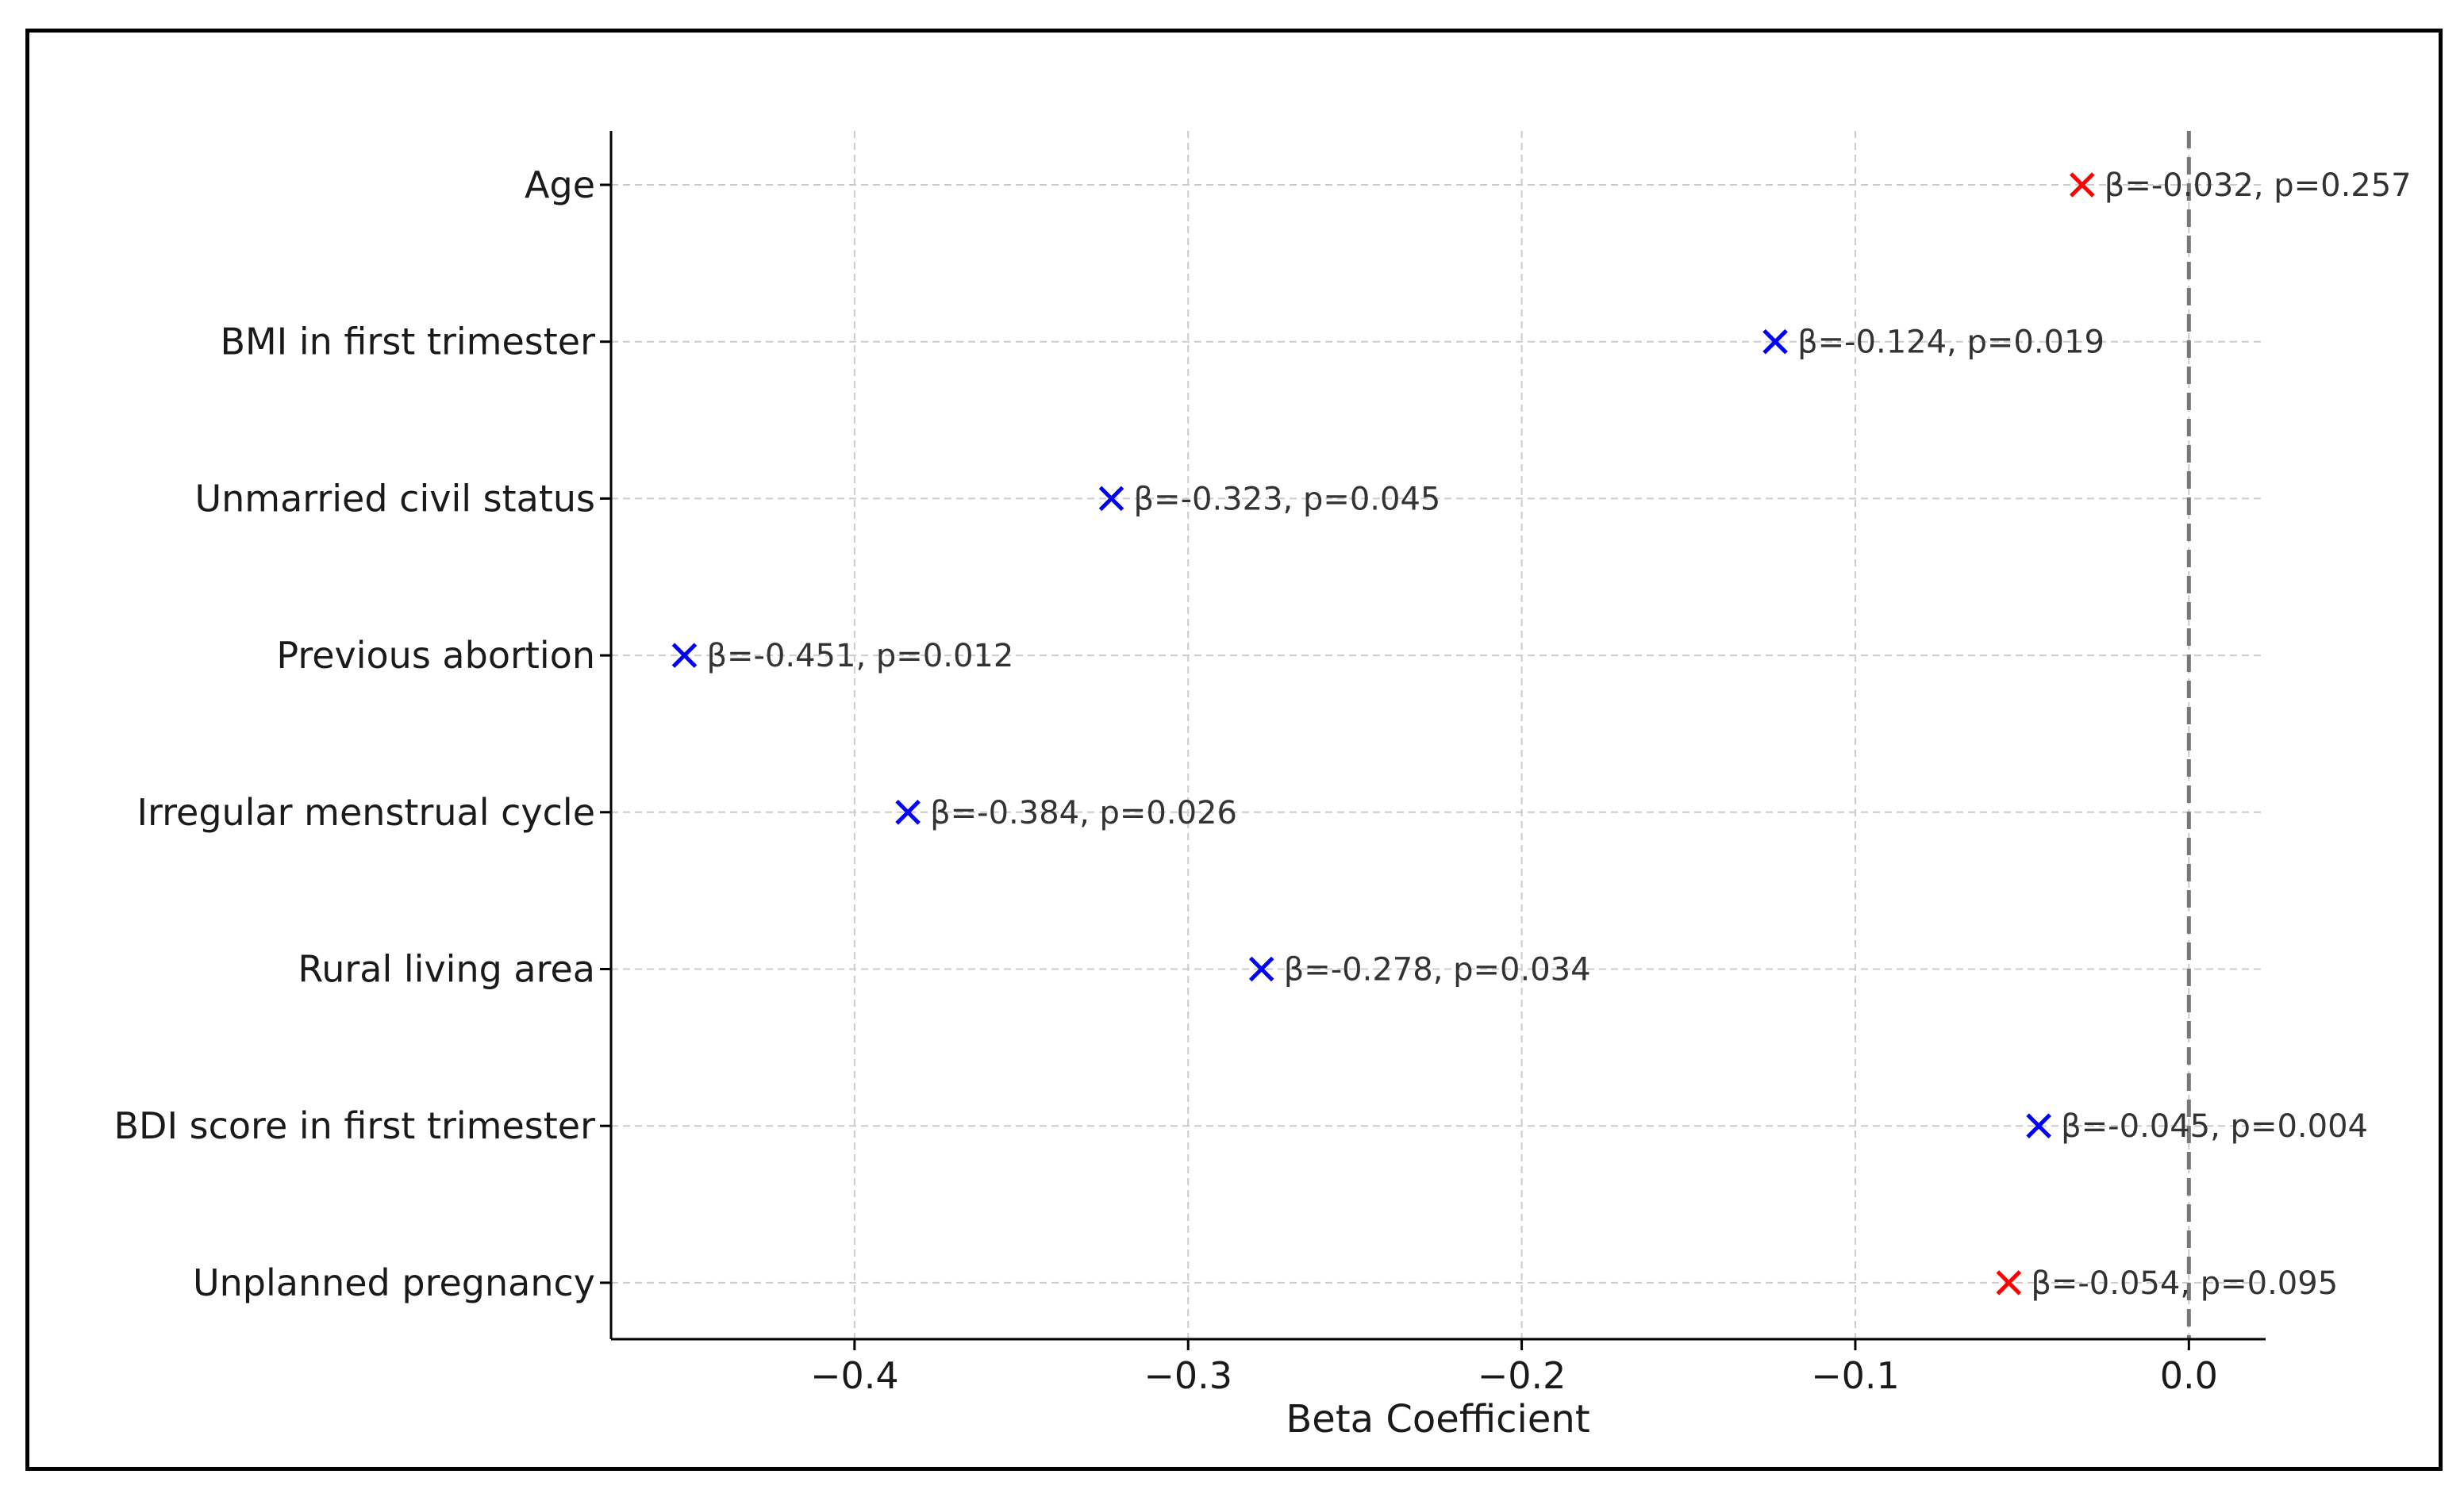 The image size is (2464, 1501). What do you see at coordinates (2189, 1376) in the screenshot?
I see `x-tick-label: 0.0` at bounding box center [2189, 1376].